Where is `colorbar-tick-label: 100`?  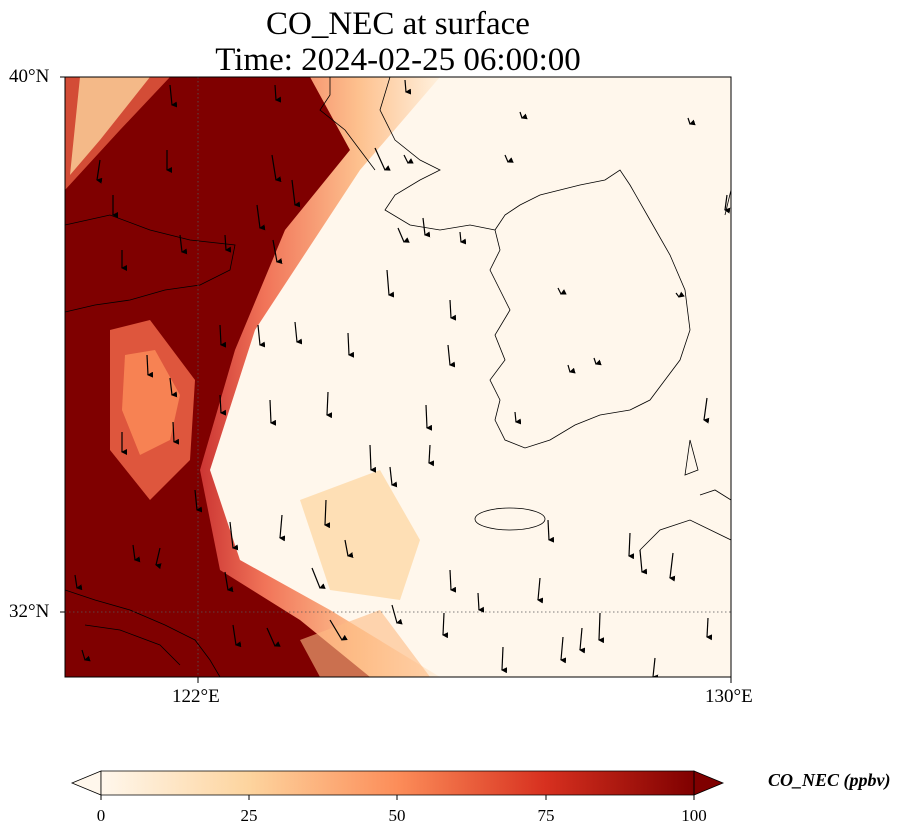 colorbar-tick-label: 100 is located at coordinates (694, 815).